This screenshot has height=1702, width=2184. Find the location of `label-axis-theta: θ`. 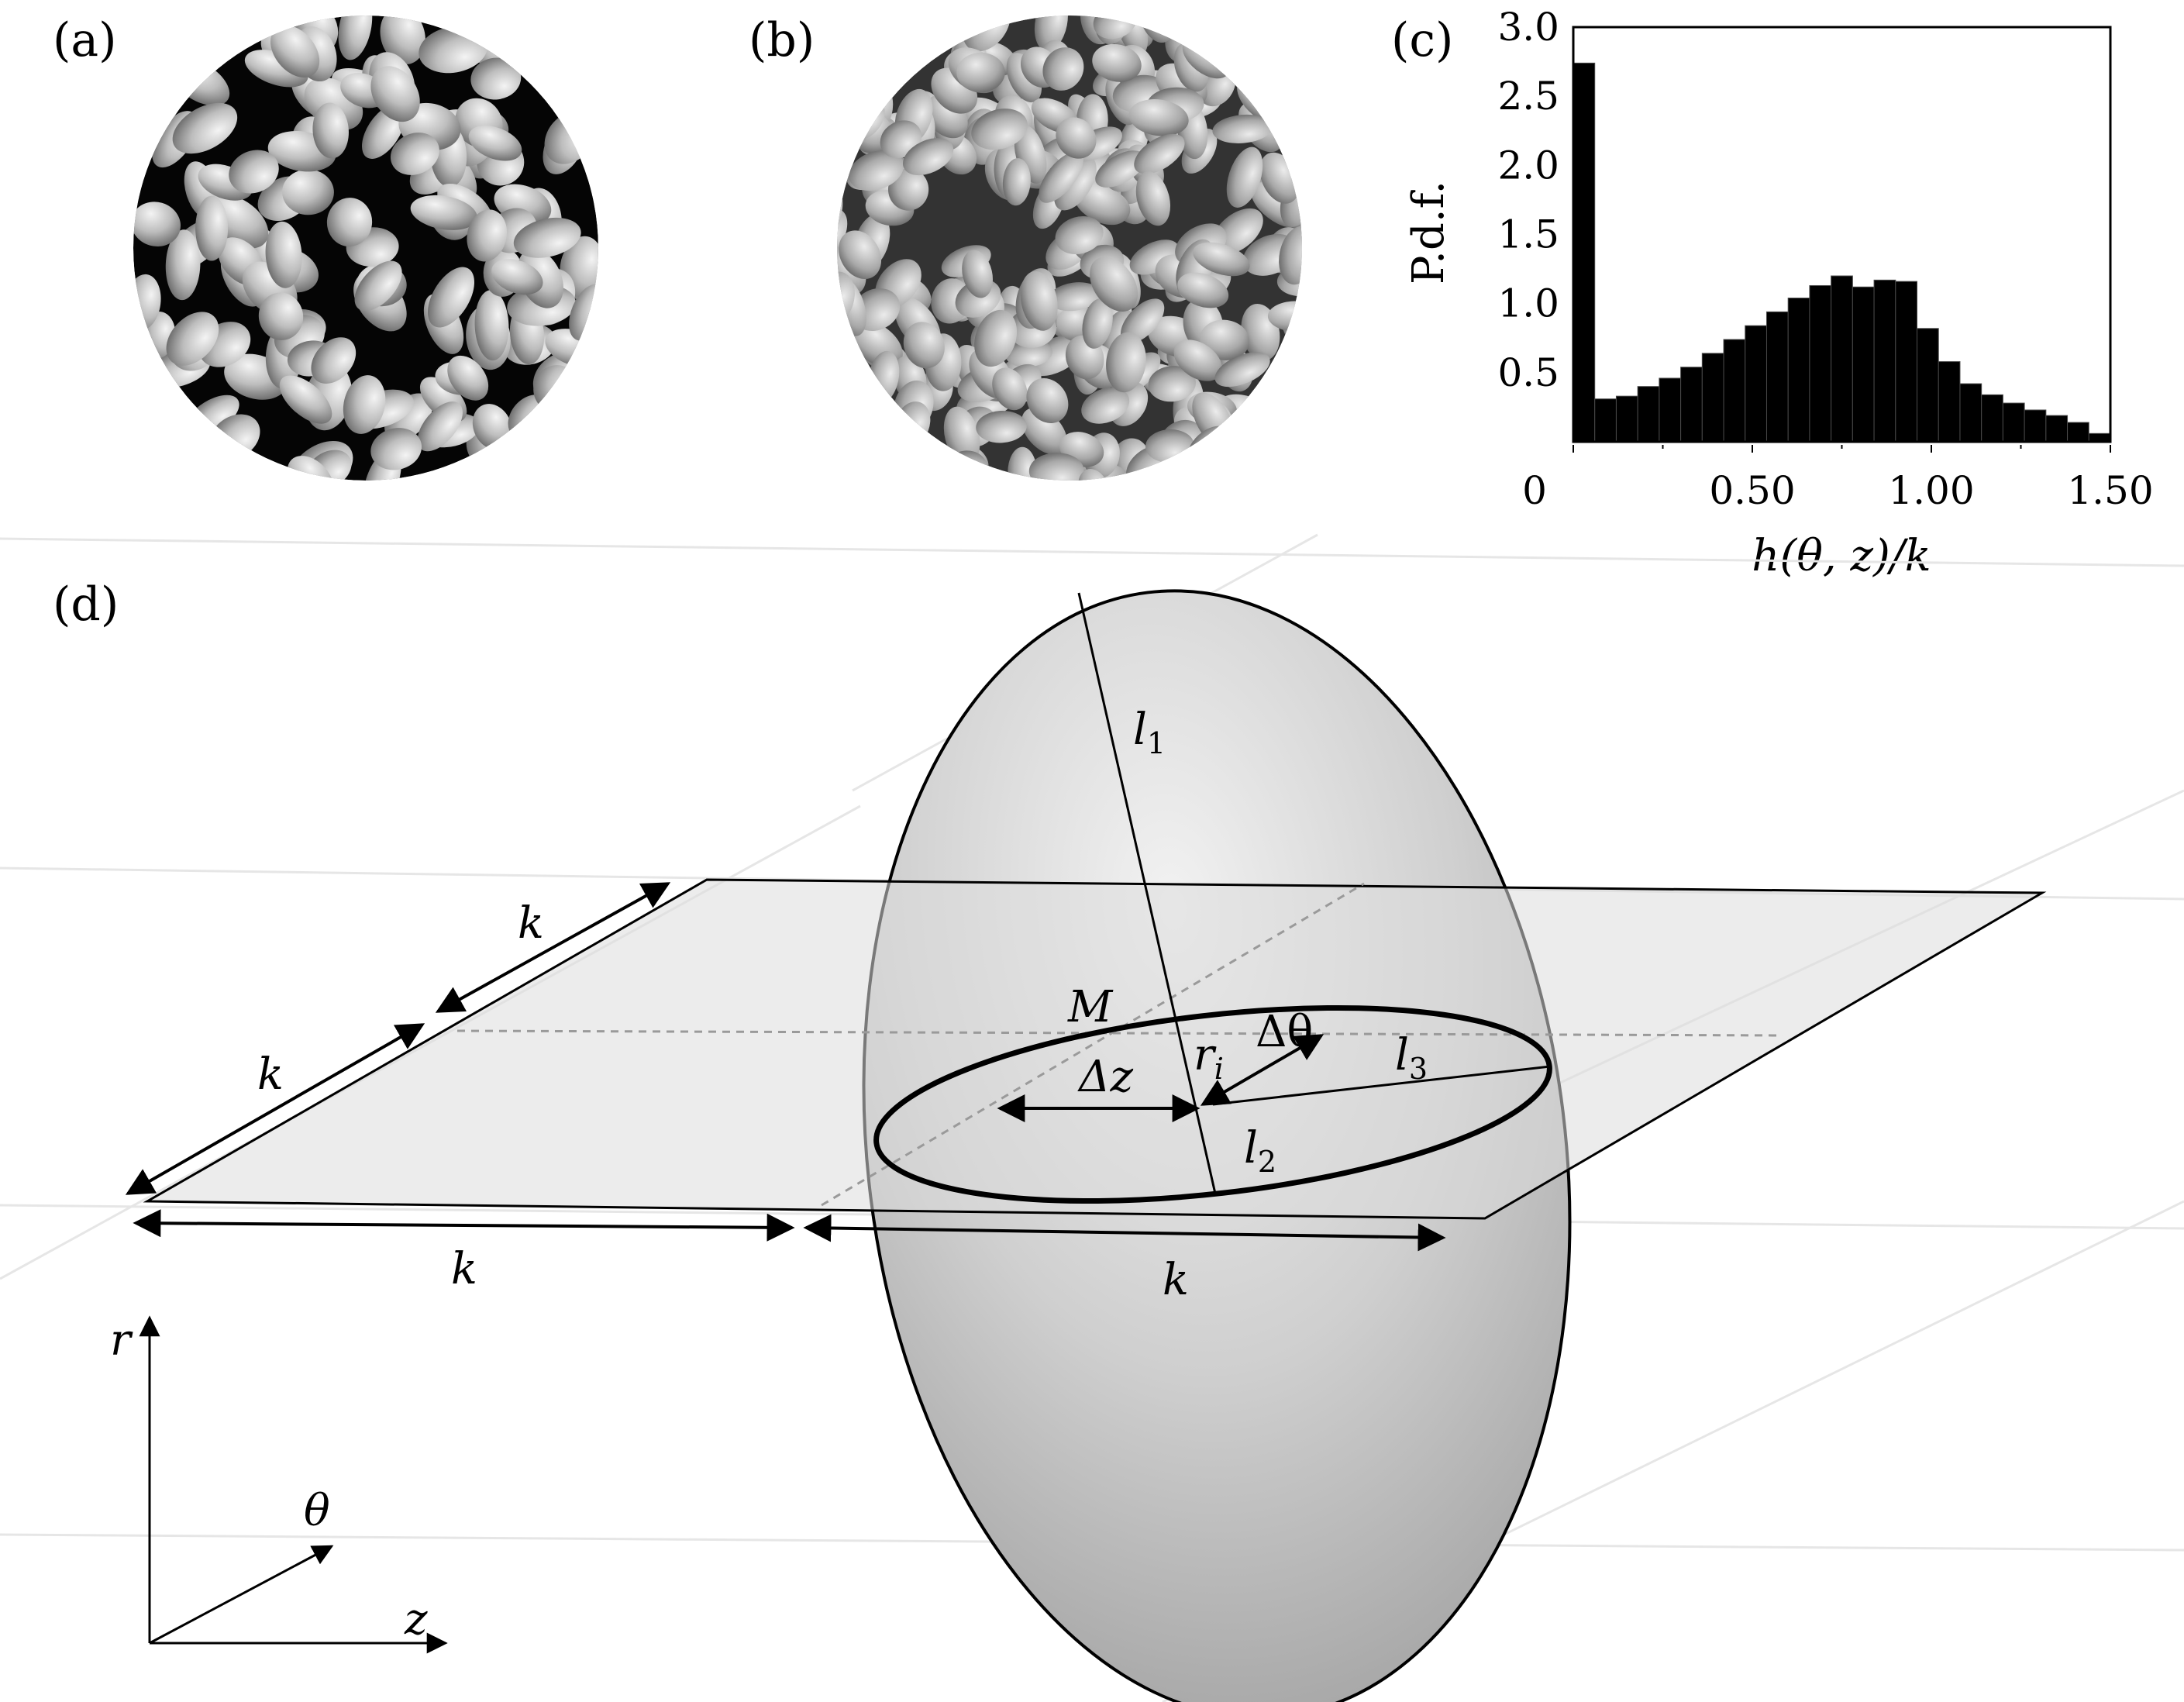

label-axis-theta: θ is located at coordinates (317, 1511).